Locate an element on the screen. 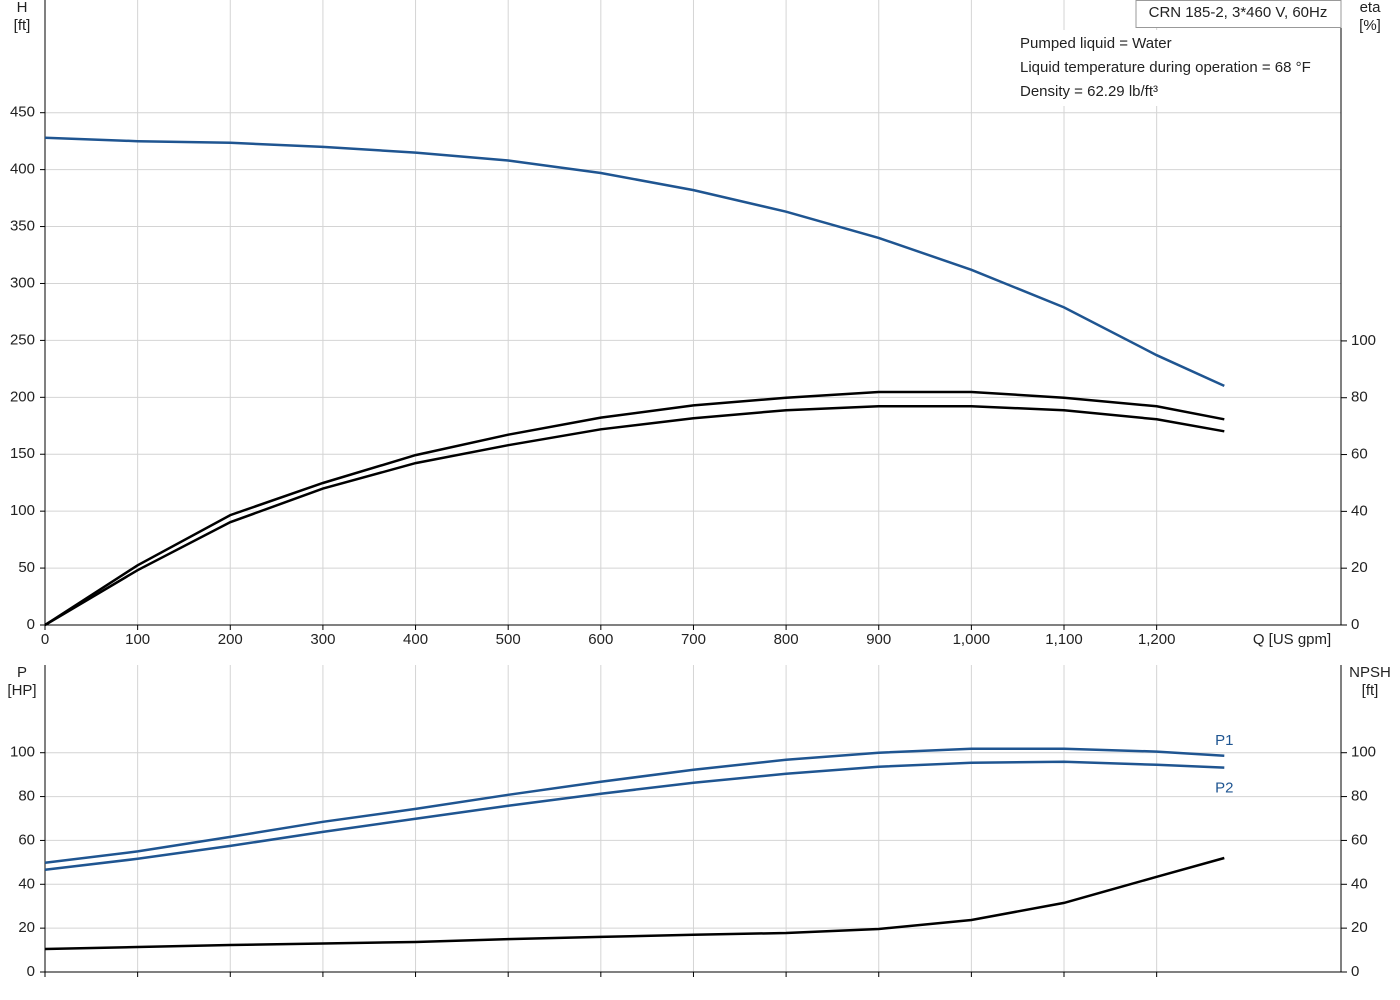 The width and height of the screenshot is (1400, 1000). y-tick-label: 40 is located at coordinates (26, 883).